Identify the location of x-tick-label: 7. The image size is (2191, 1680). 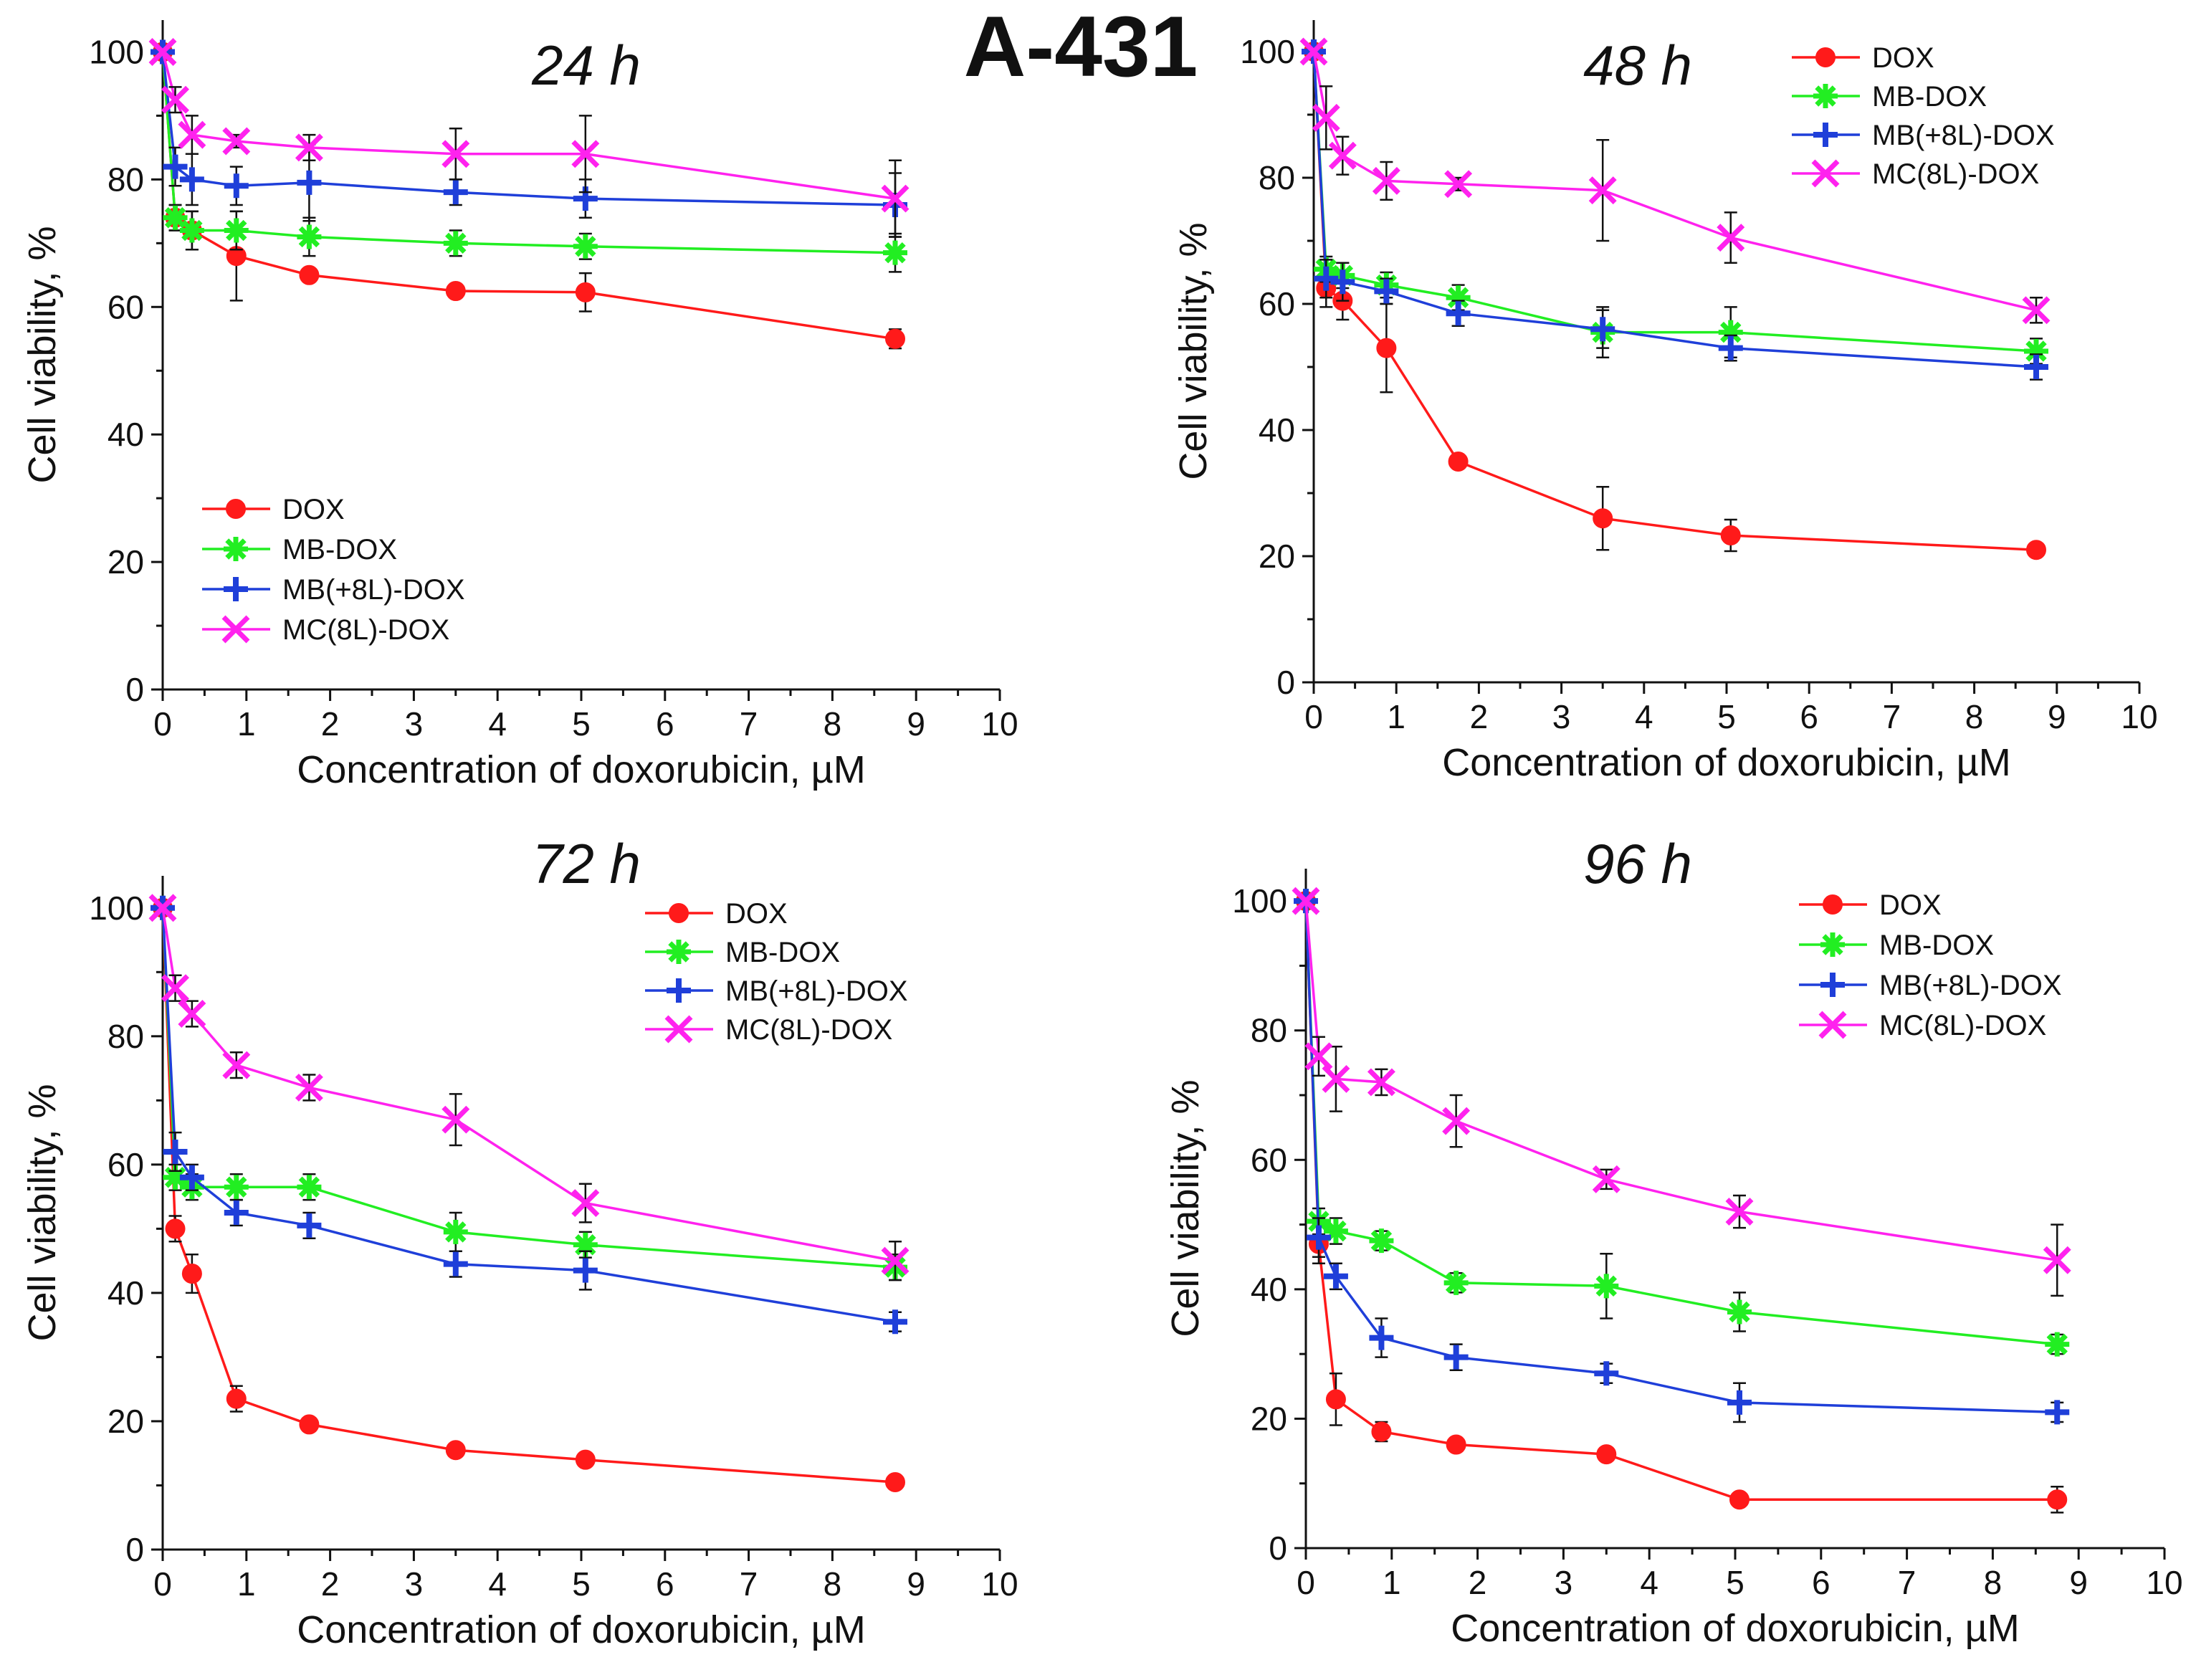
(749, 1584).